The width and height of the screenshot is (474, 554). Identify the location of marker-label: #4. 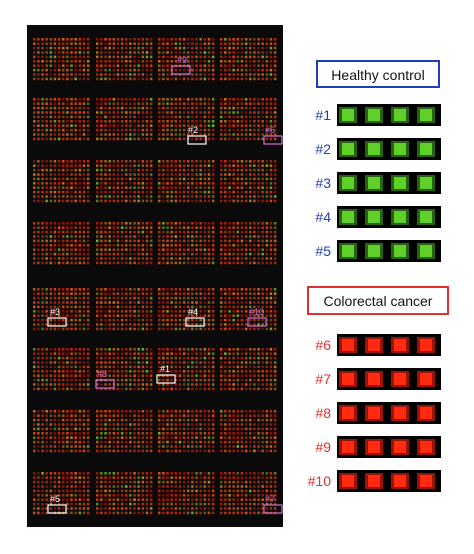
(193, 312).